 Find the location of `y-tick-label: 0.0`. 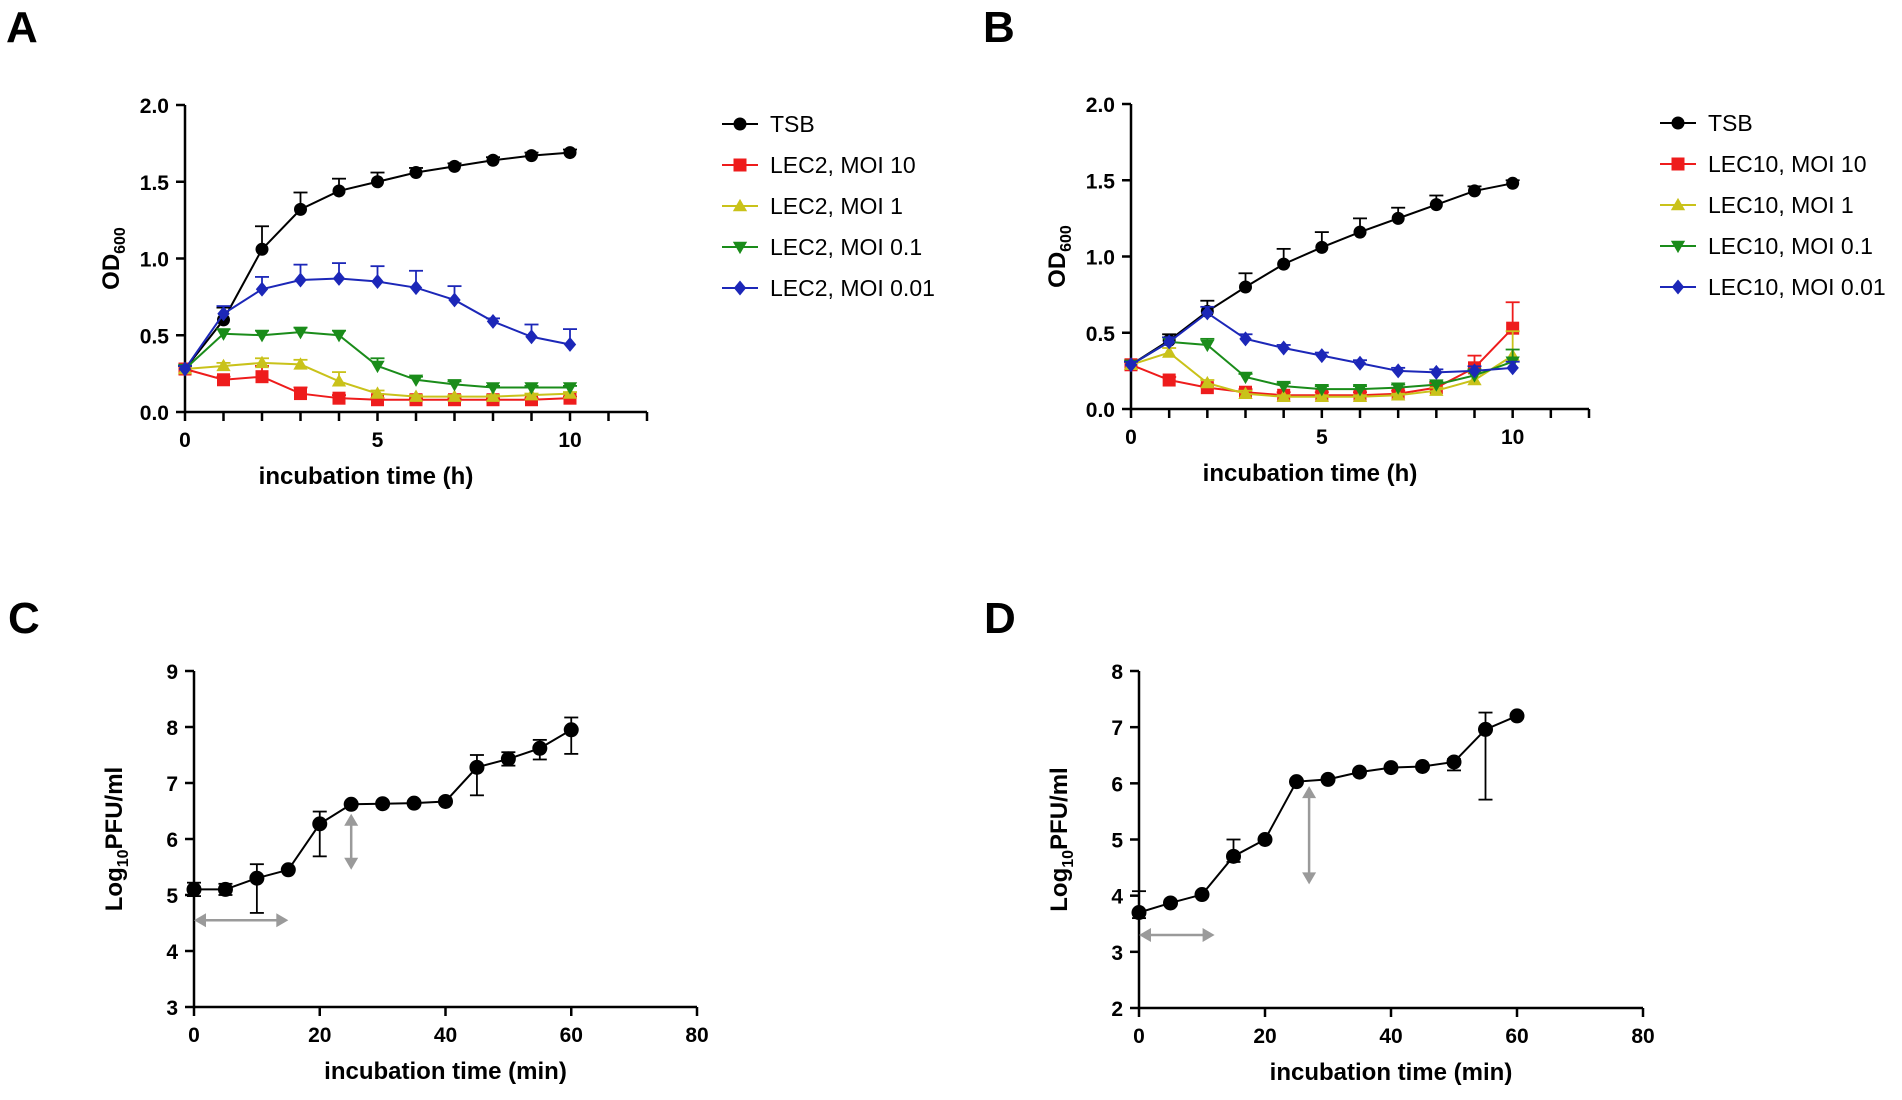

y-tick-label: 0.0 is located at coordinates (1100, 410).